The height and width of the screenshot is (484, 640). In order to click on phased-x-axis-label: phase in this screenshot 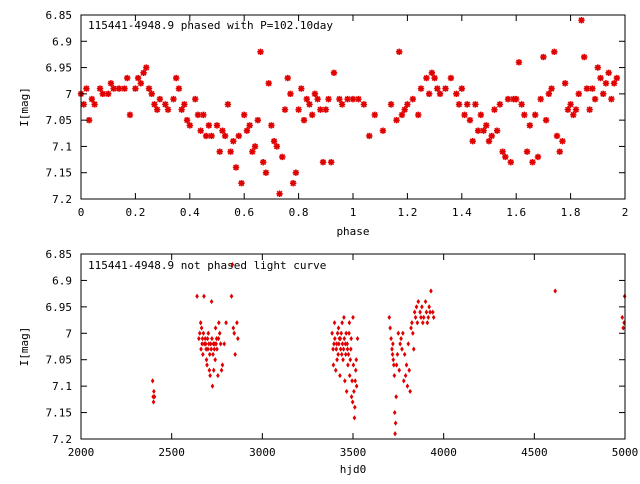, I will do `click(352, 231)`.